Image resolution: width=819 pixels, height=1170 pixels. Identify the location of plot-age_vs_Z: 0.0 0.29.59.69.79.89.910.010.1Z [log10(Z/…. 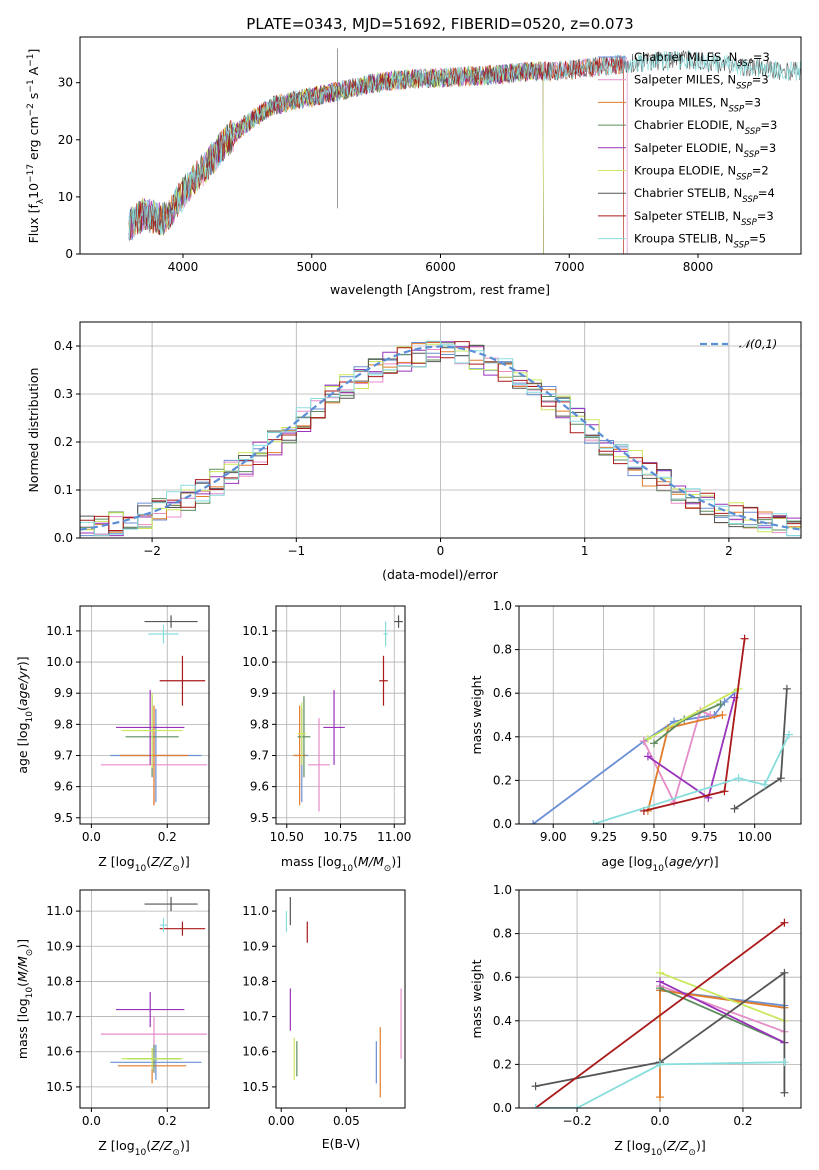
(112, 739).